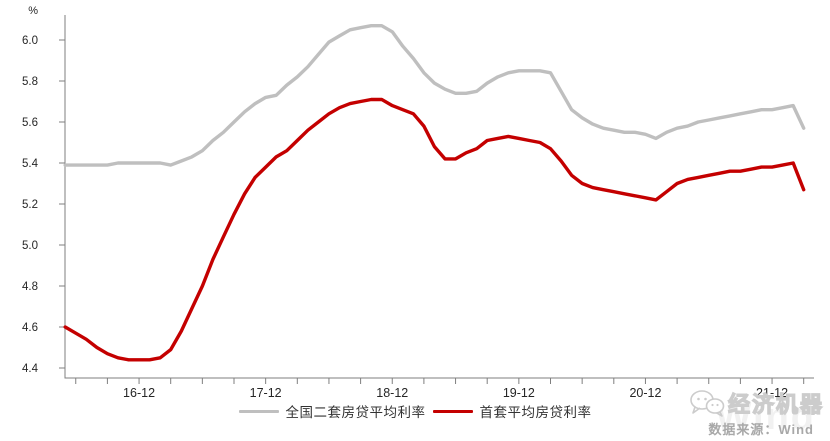 The height and width of the screenshot is (441, 830). Describe the element at coordinates (355, 412) in the screenshot. I see `second-home-legend-label: 全国二套房贷平均利率` at that location.